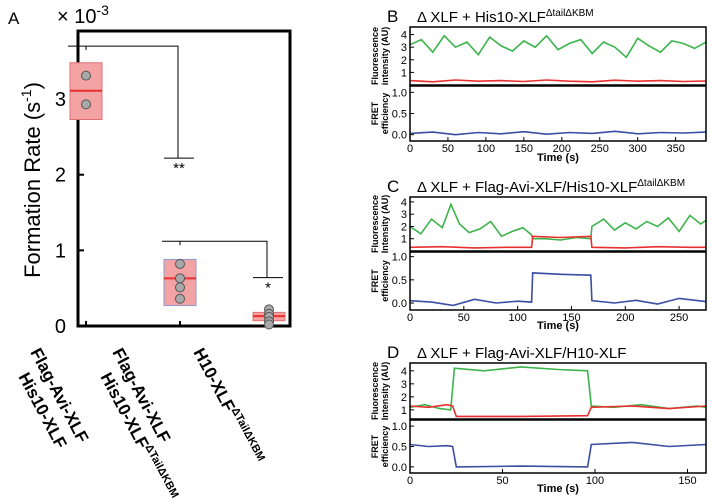 The height and width of the screenshot is (504, 712). Describe the element at coordinates (393, 352) in the screenshot. I see `panel-label-d: D` at that location.